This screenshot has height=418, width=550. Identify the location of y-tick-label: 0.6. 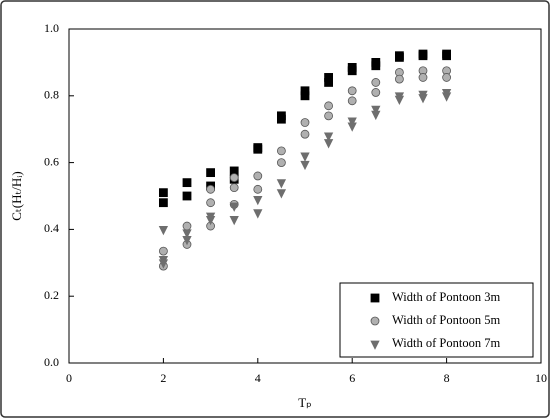
(51, 161).